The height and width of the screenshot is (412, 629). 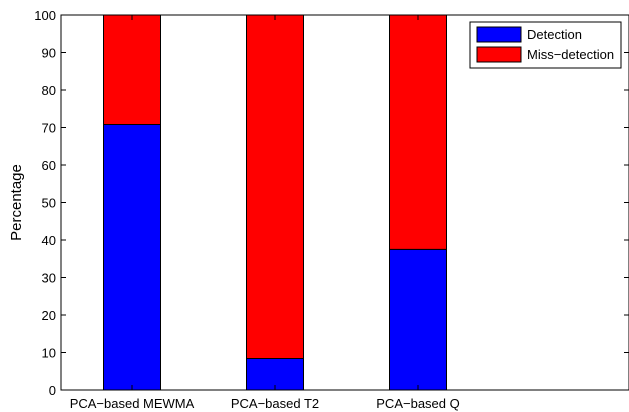 I want to click on y-tick-label: 10, so click(x=49, y=353).